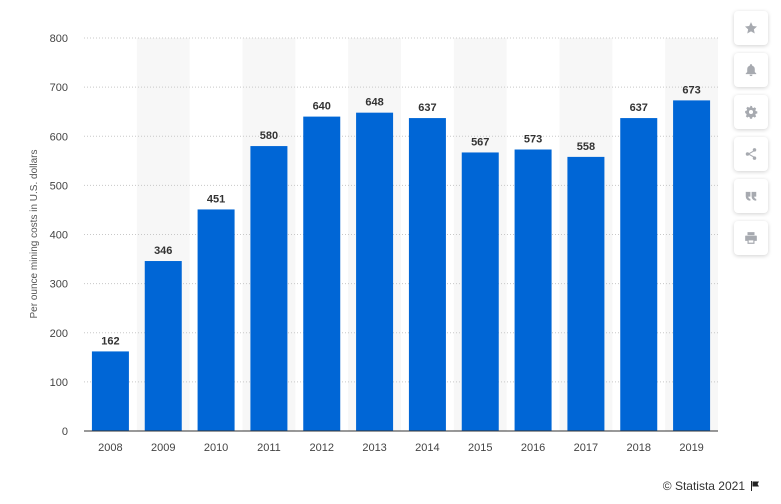  I want to click on y-tick-label: 100, so click(59, 383).